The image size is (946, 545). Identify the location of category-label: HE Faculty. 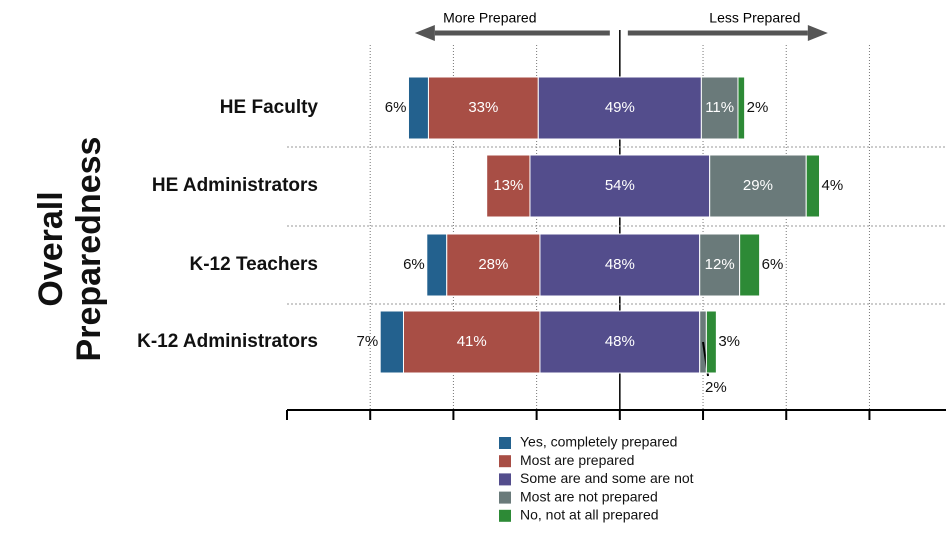
(269, 107).